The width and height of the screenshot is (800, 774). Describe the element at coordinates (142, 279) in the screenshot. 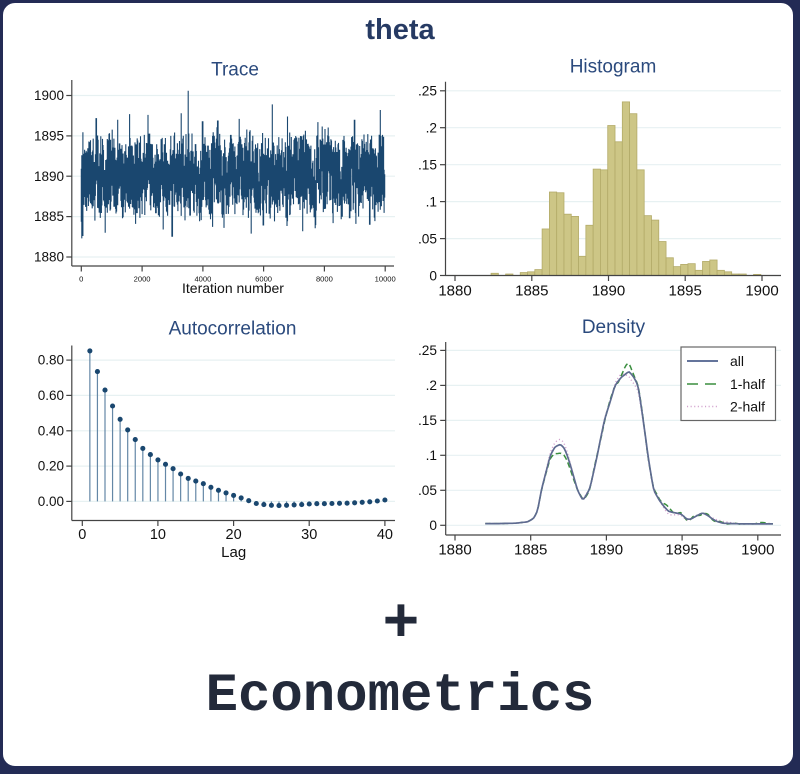

I see `svg-text: 2000` at that location.